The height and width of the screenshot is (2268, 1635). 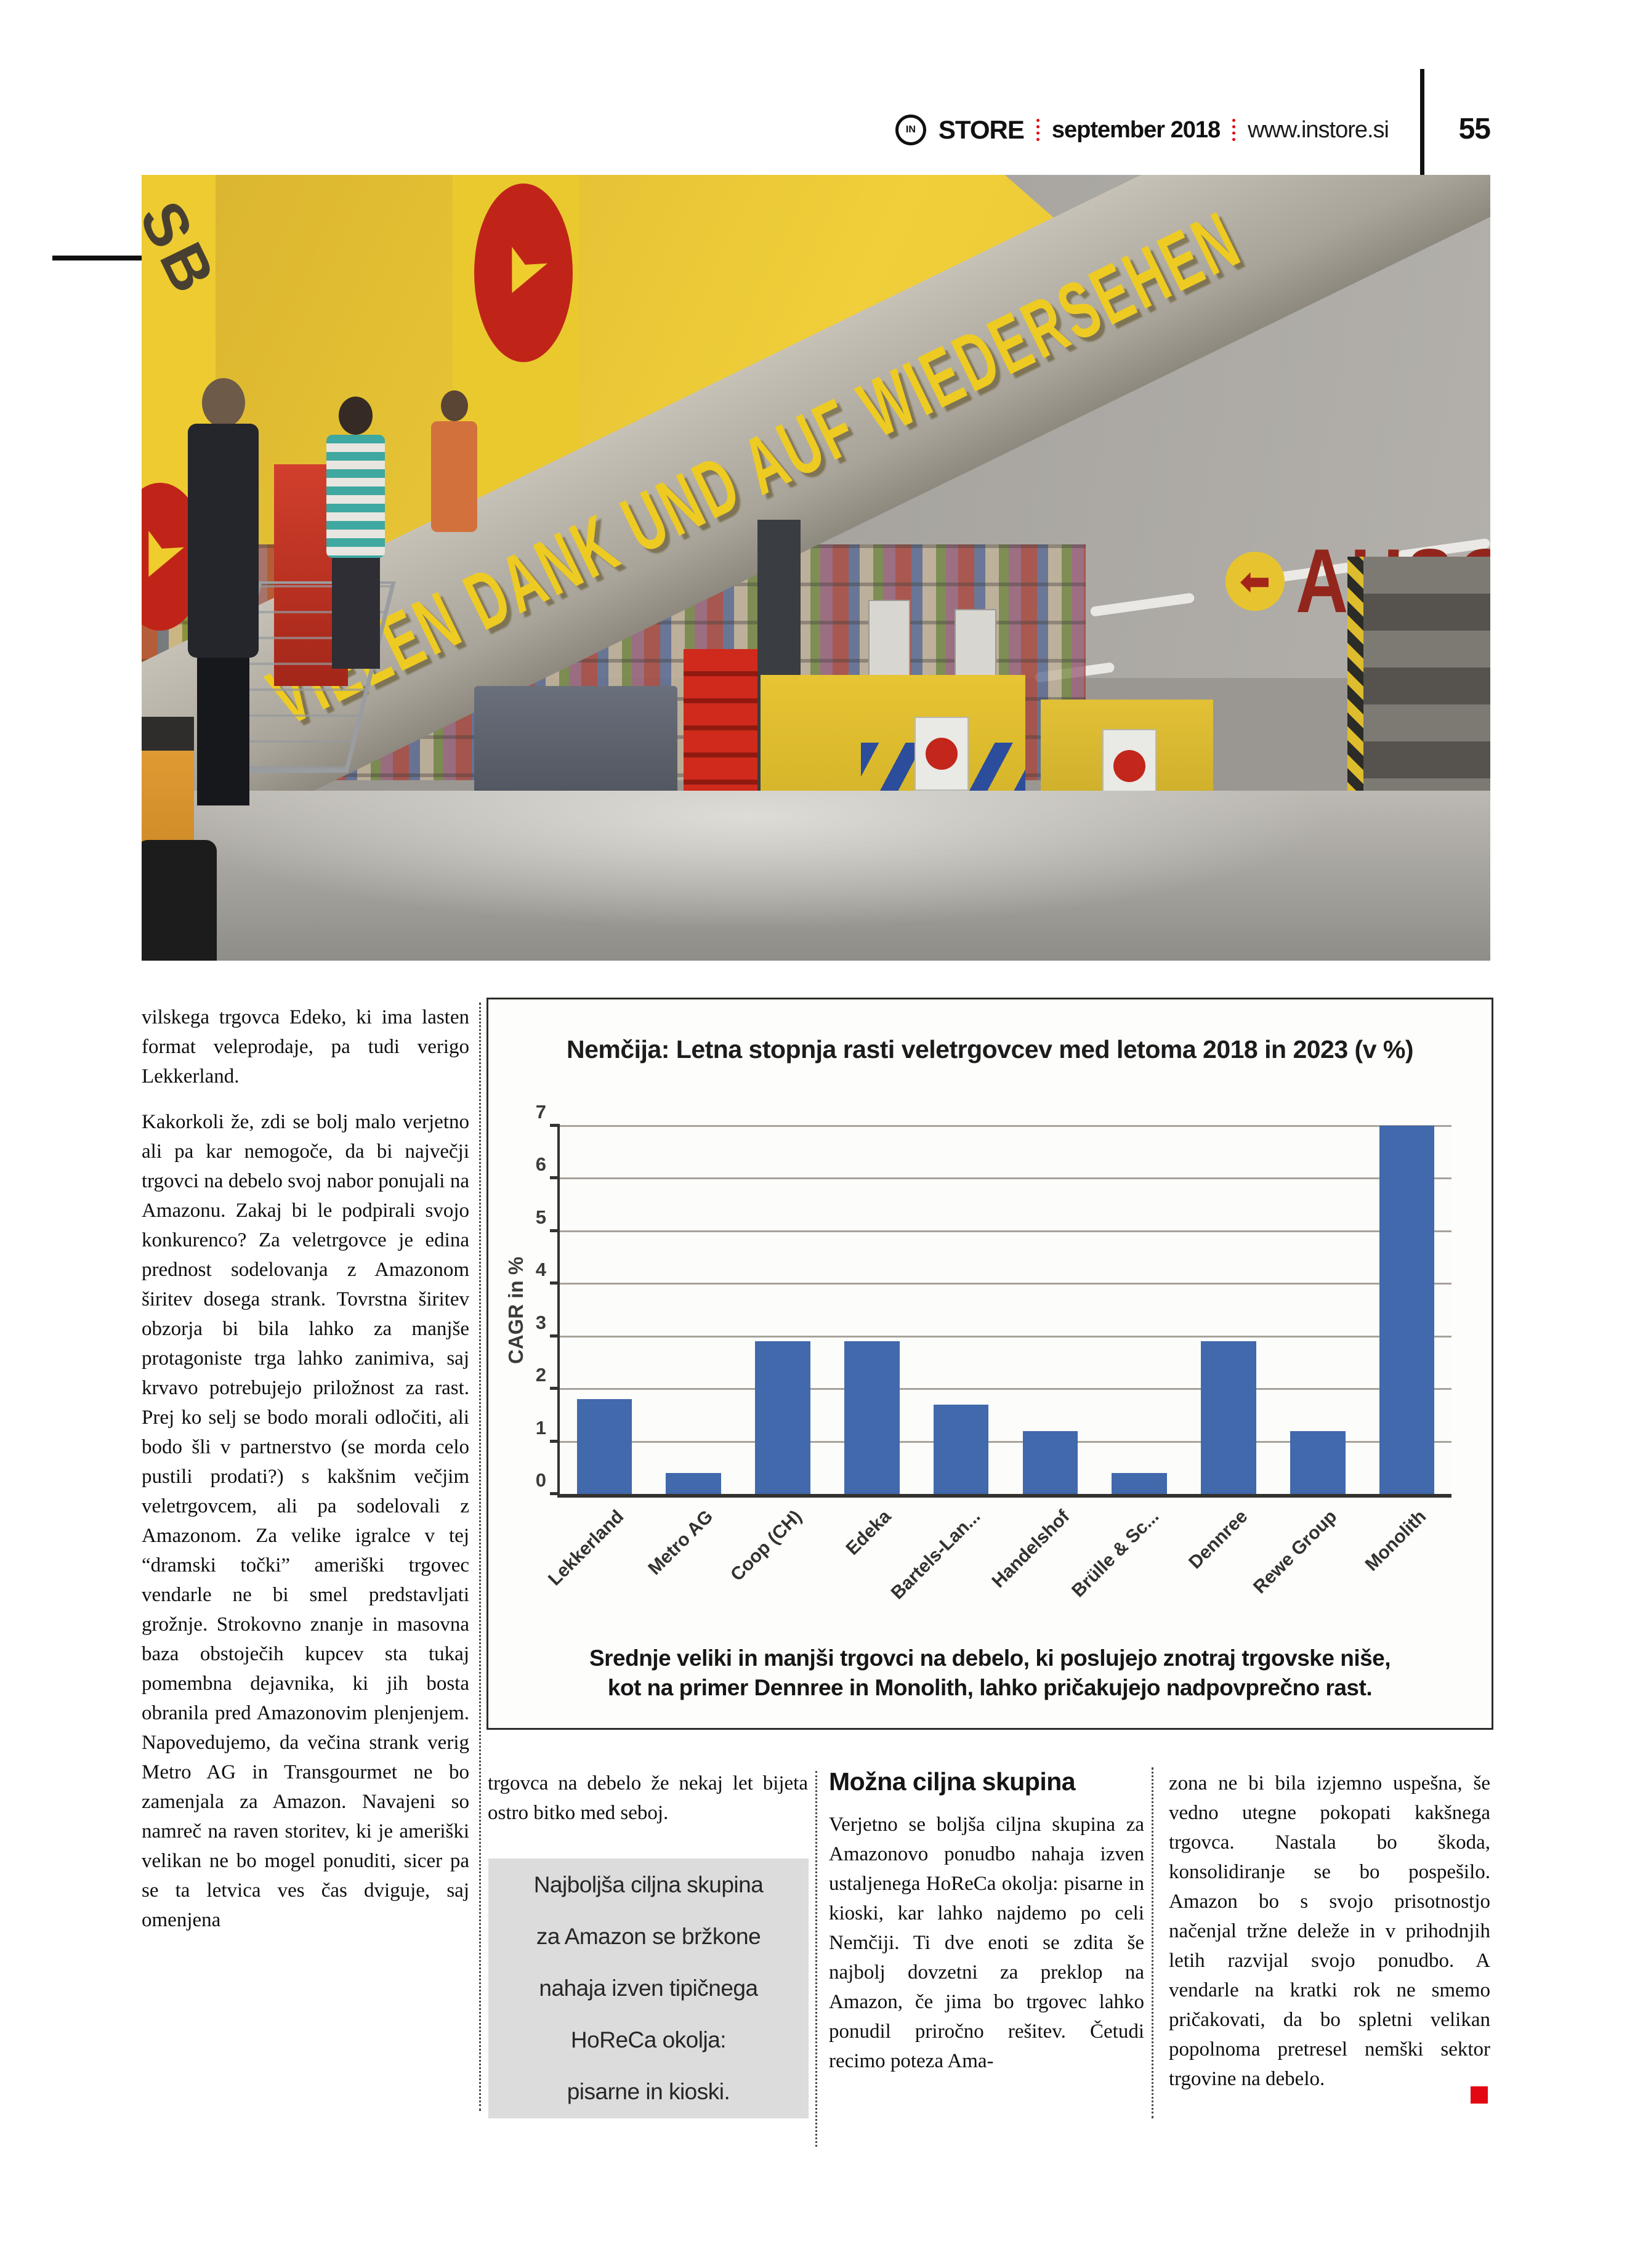 What do you see at coordinates (540, 1427) in the screenshot?
I see `y-axis-label: 1` at bounding box center [540, 1427].